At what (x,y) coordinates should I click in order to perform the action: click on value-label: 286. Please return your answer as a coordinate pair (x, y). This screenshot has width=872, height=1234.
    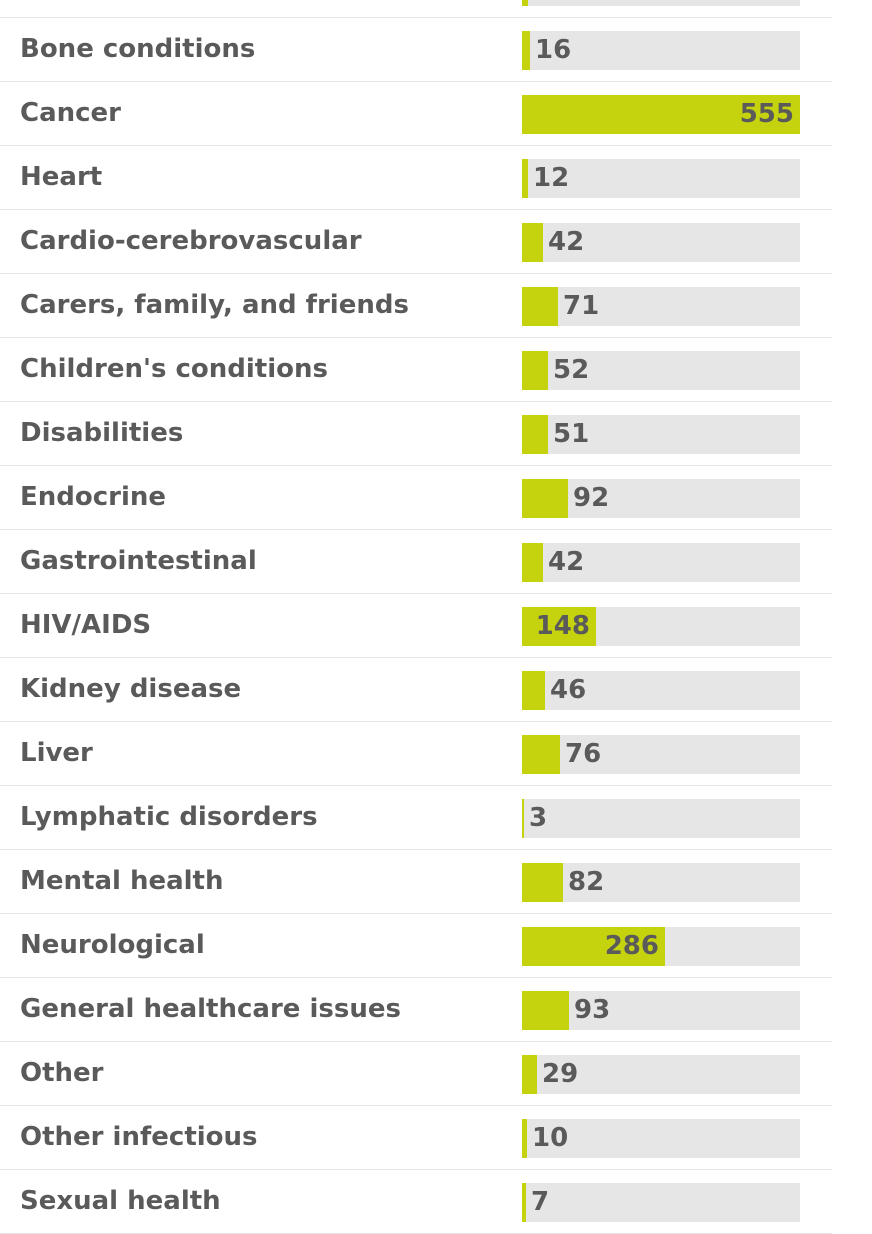
    Looking at the image, I should click on (631, 946).